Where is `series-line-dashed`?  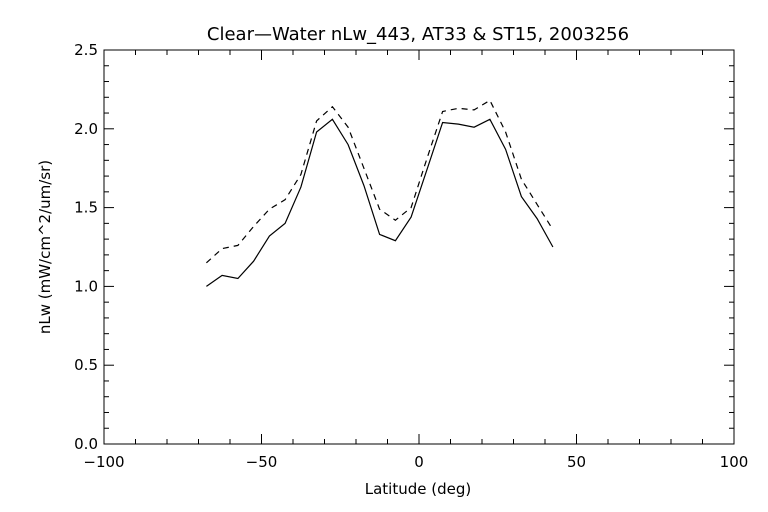
series-line-dashed is located at coordinates (379, 181).